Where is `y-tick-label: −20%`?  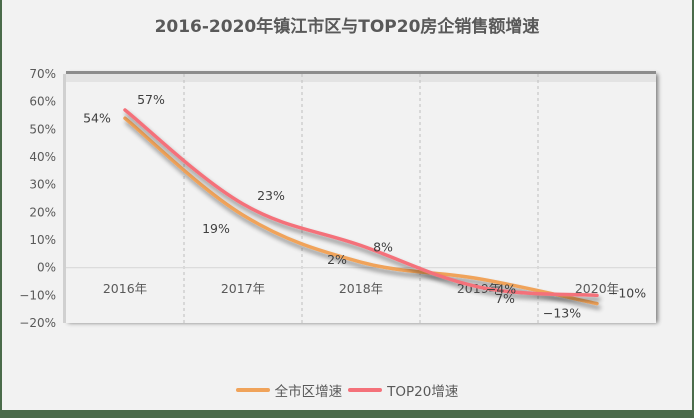
y-tick-label: −20% is located at coordinates (37, 323).